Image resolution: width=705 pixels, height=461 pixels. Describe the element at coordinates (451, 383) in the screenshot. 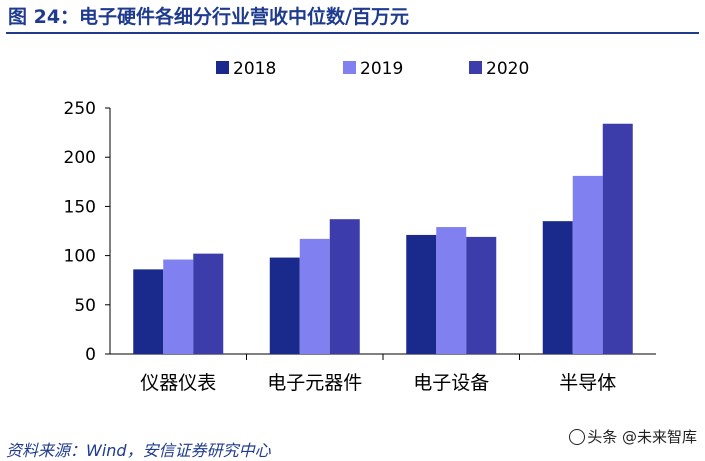

I see `x-tick-label: 电子设备` at that location.